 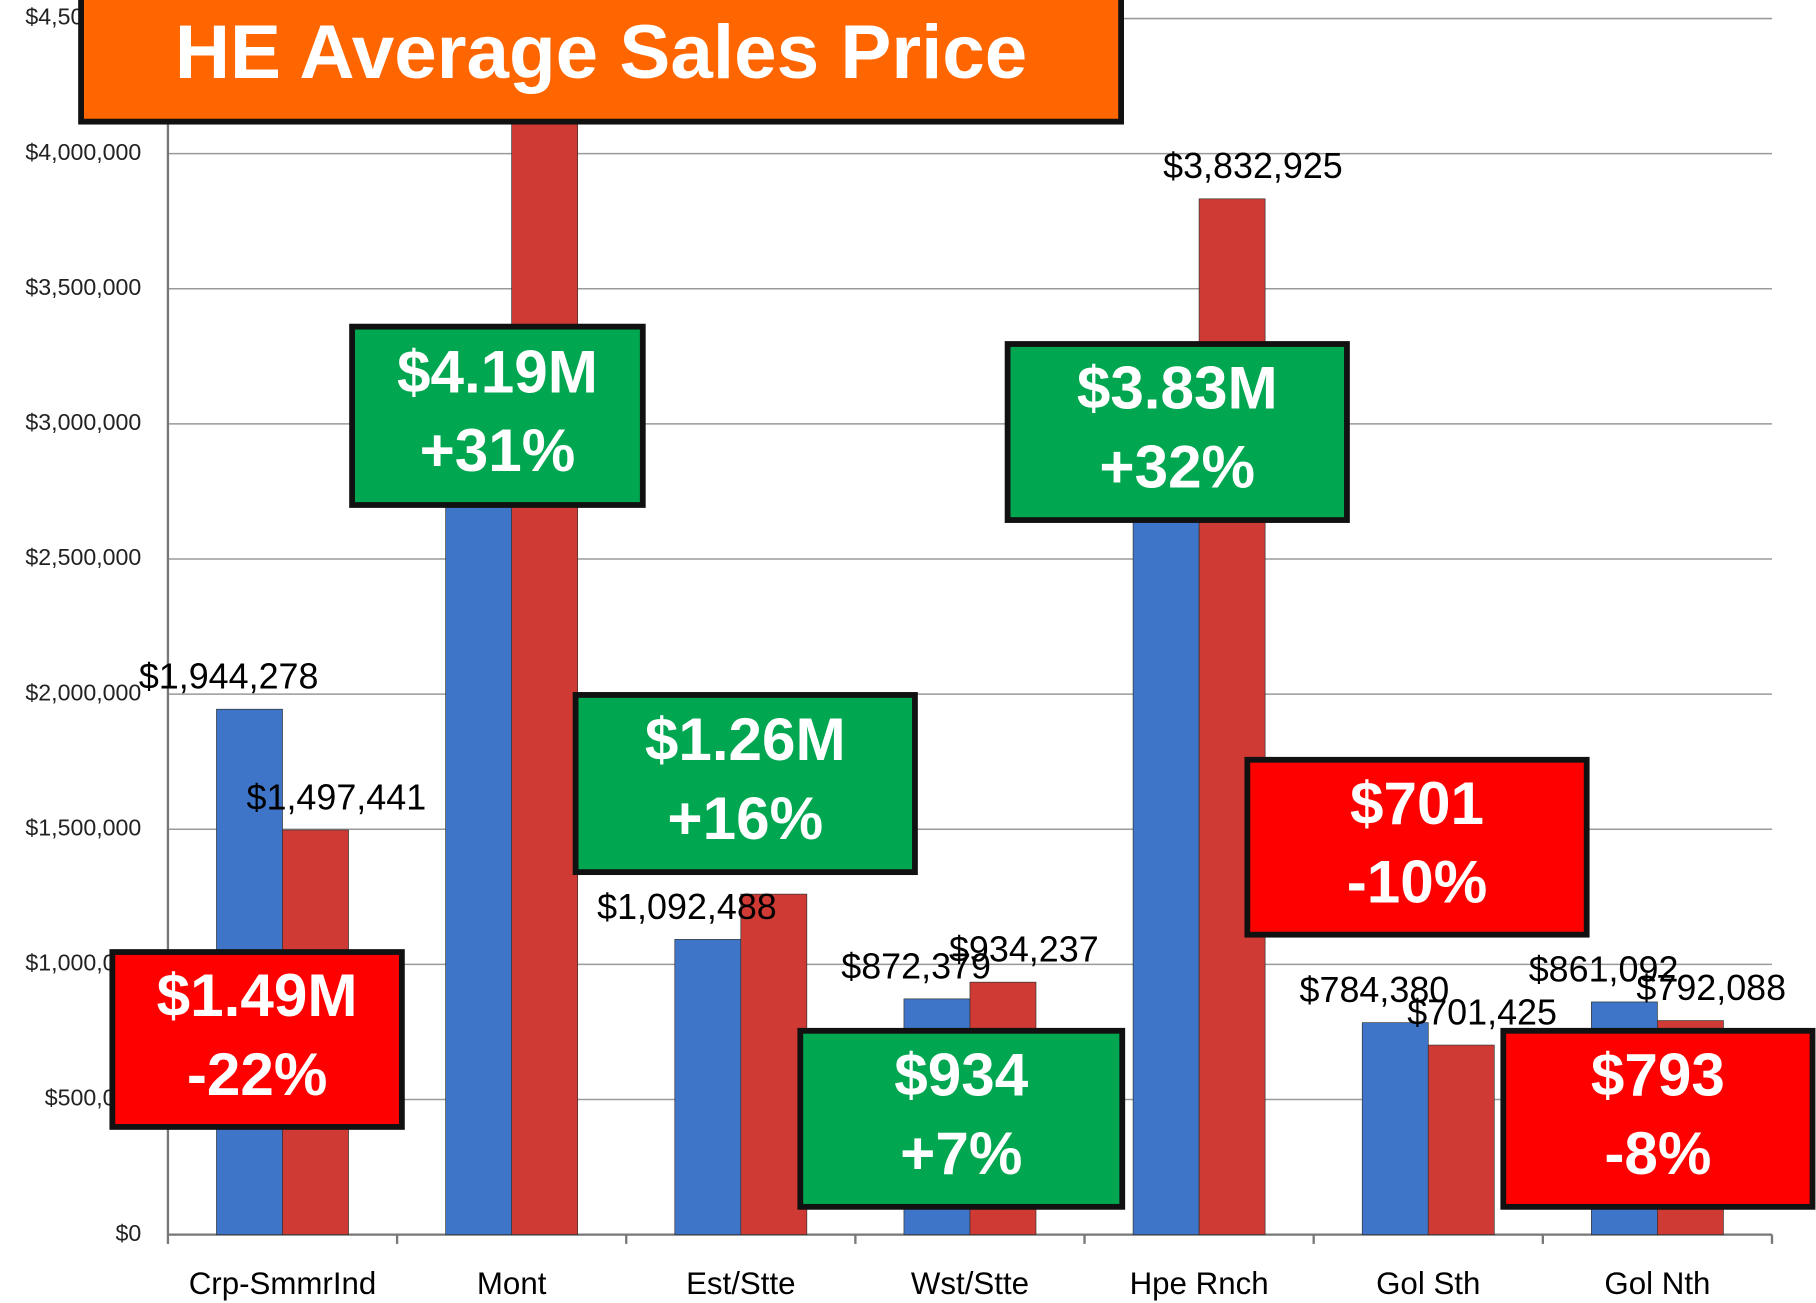 I want to click on y-tick-label: $0, so click(x=129, y=1233).